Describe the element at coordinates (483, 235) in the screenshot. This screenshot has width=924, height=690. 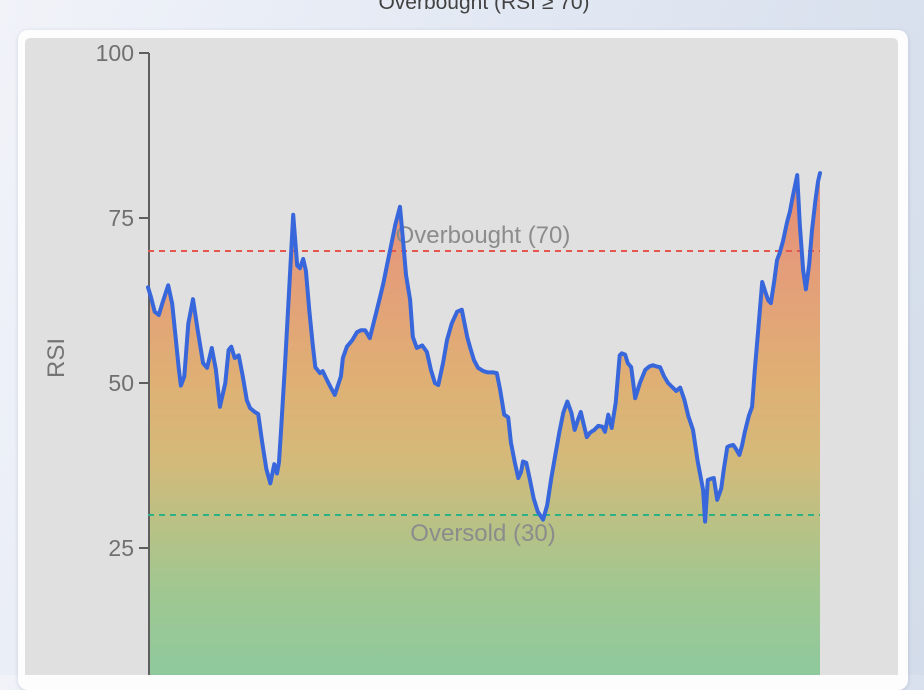
I see `overbought-label: Overbought (70)` at that location.